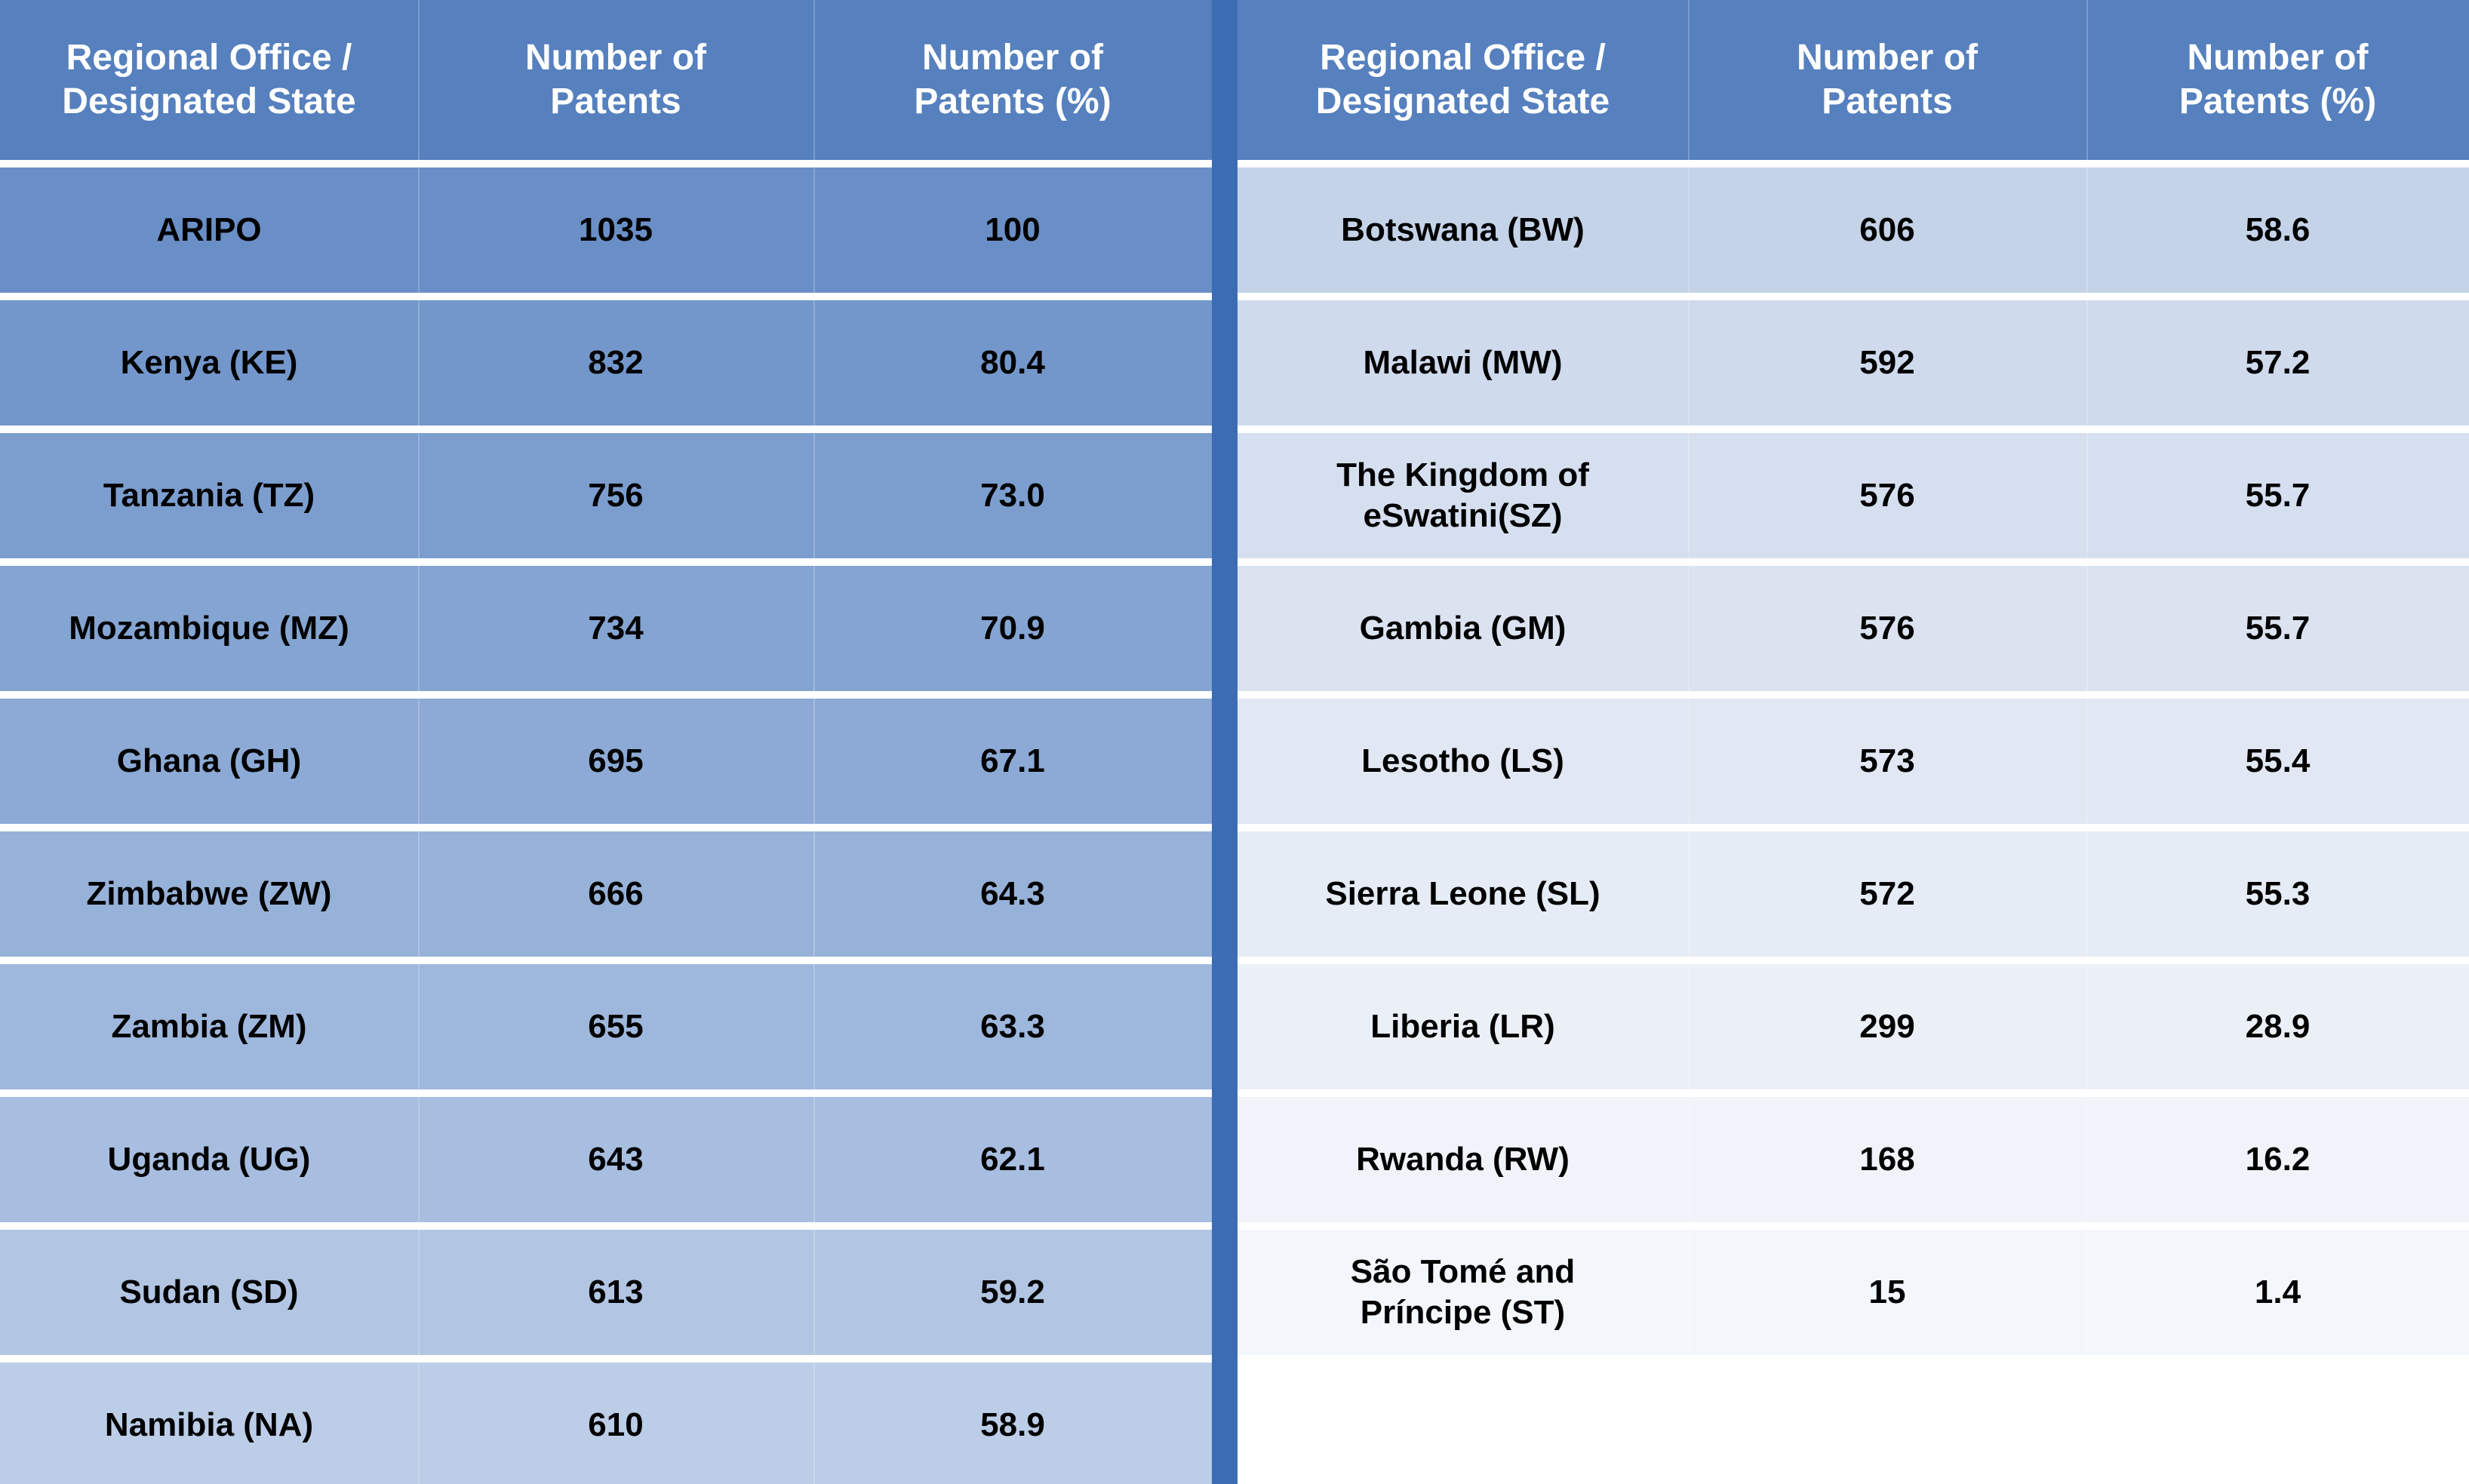  What do you see at coordinates (2277, 1292) in the screenshot?
I see `patents-percent-cell: 1.4` at bounding box center [2277, 1292].